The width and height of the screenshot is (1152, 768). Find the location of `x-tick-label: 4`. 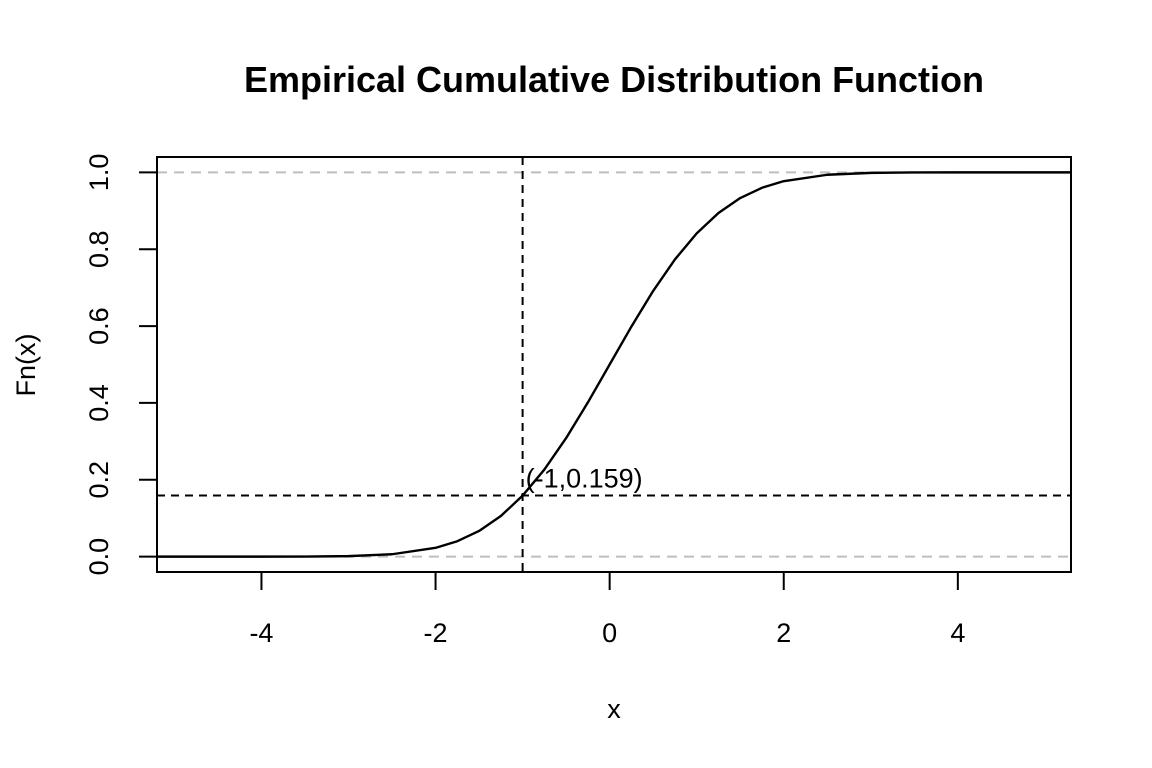

x-tick-label: 4 is located at coordinates (957, 633).